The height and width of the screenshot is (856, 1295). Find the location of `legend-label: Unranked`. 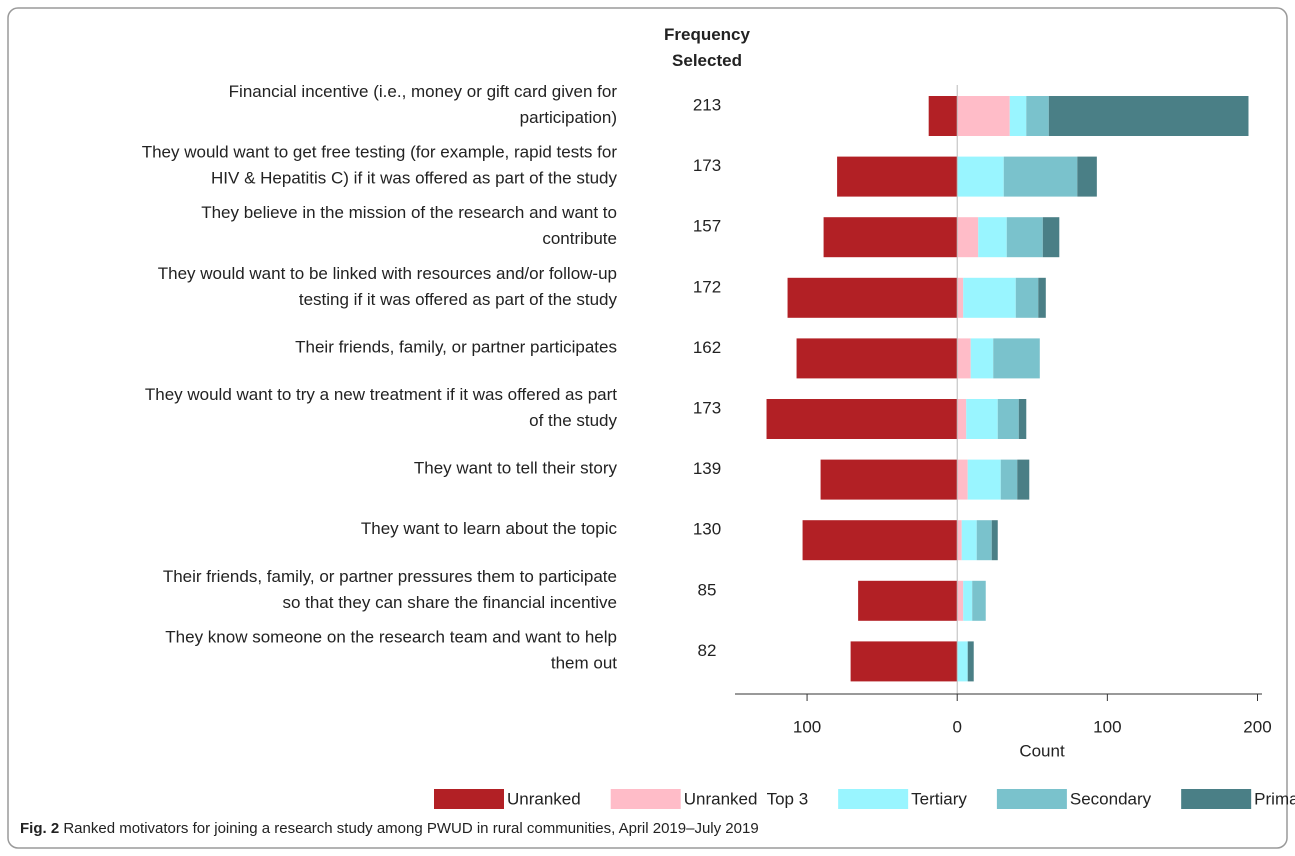

legend-label: Unranked is located at coordinates (544, 798).